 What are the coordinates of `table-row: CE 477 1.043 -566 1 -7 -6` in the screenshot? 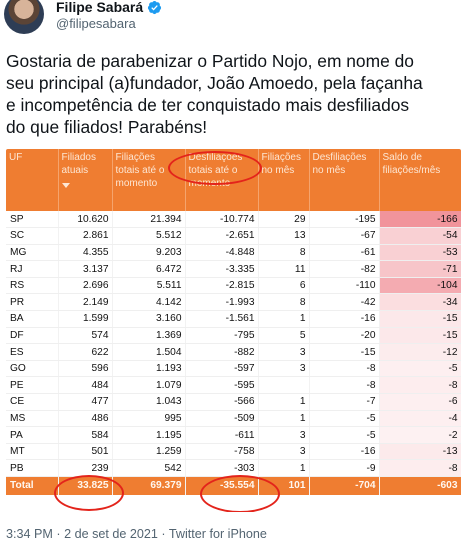 It's located at (233, 402).